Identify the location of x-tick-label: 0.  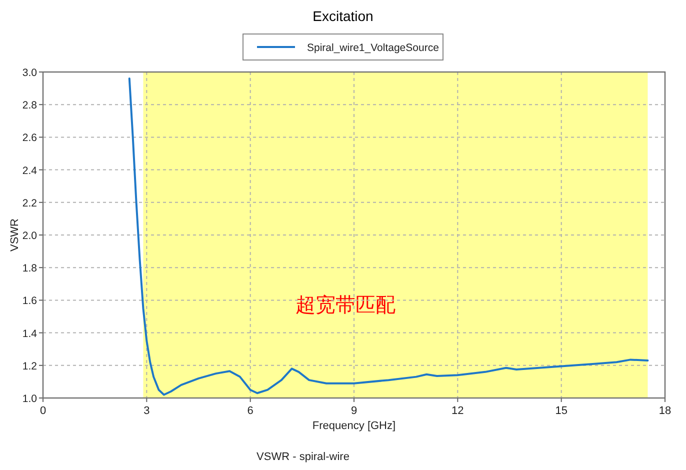
(43, 411).